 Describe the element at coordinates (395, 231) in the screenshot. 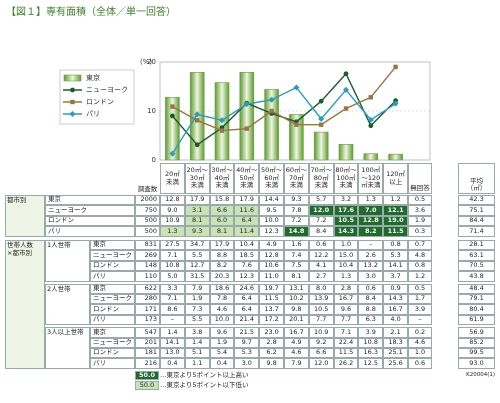

I see `cell-value: 11.5` at that location.